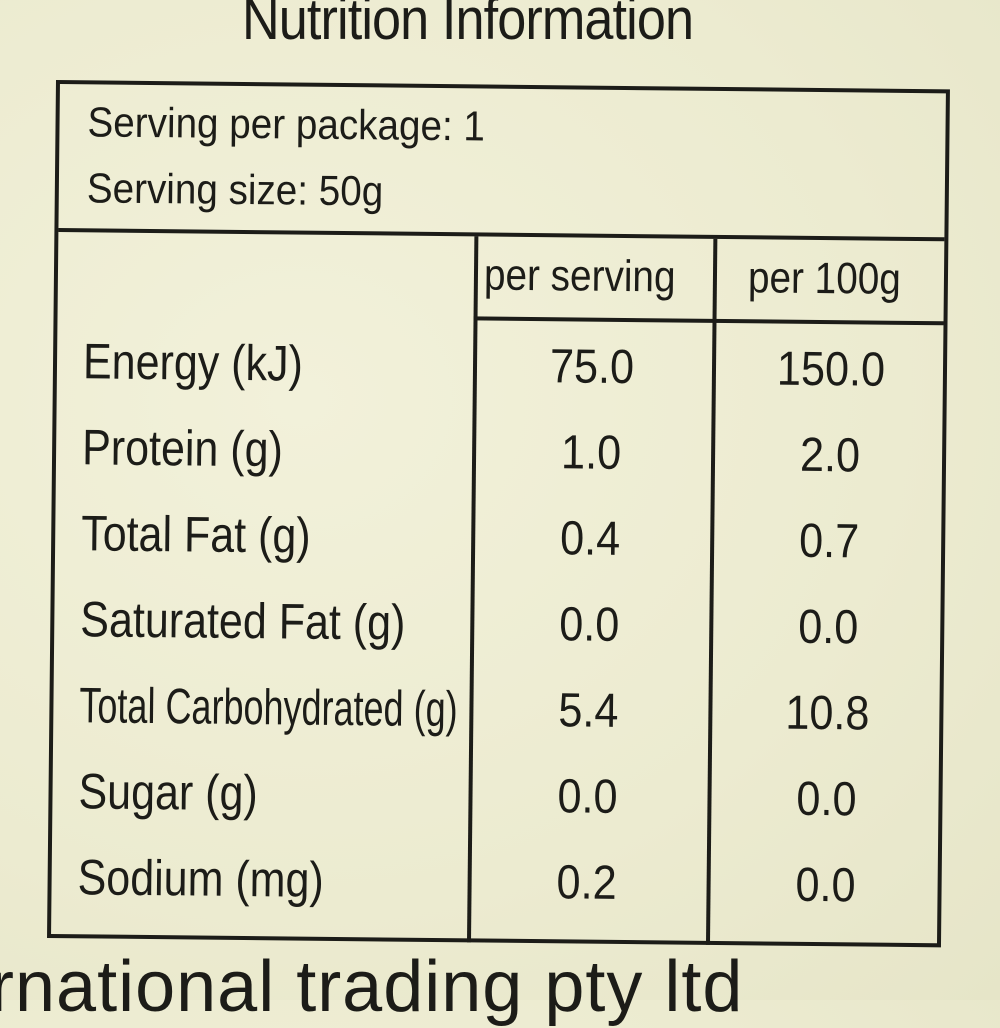 The height and width of the screenshot is (1028, 1000). I want to click on company-name-partial: rnational trading pty ltd, so click(372, 987).